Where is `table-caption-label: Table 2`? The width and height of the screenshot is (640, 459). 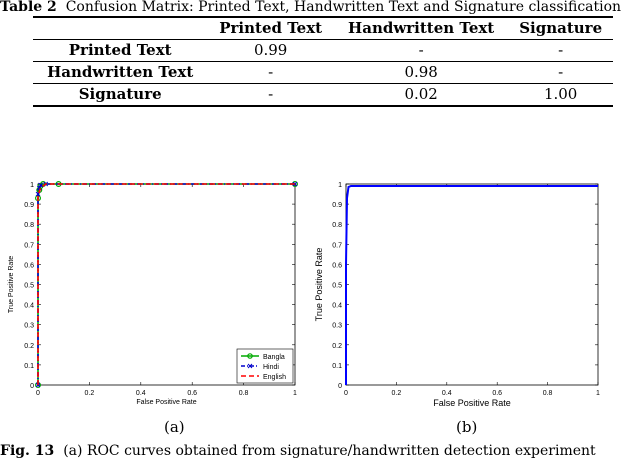
table-caption-label: Table 2 is located at coordinates (28, 7).